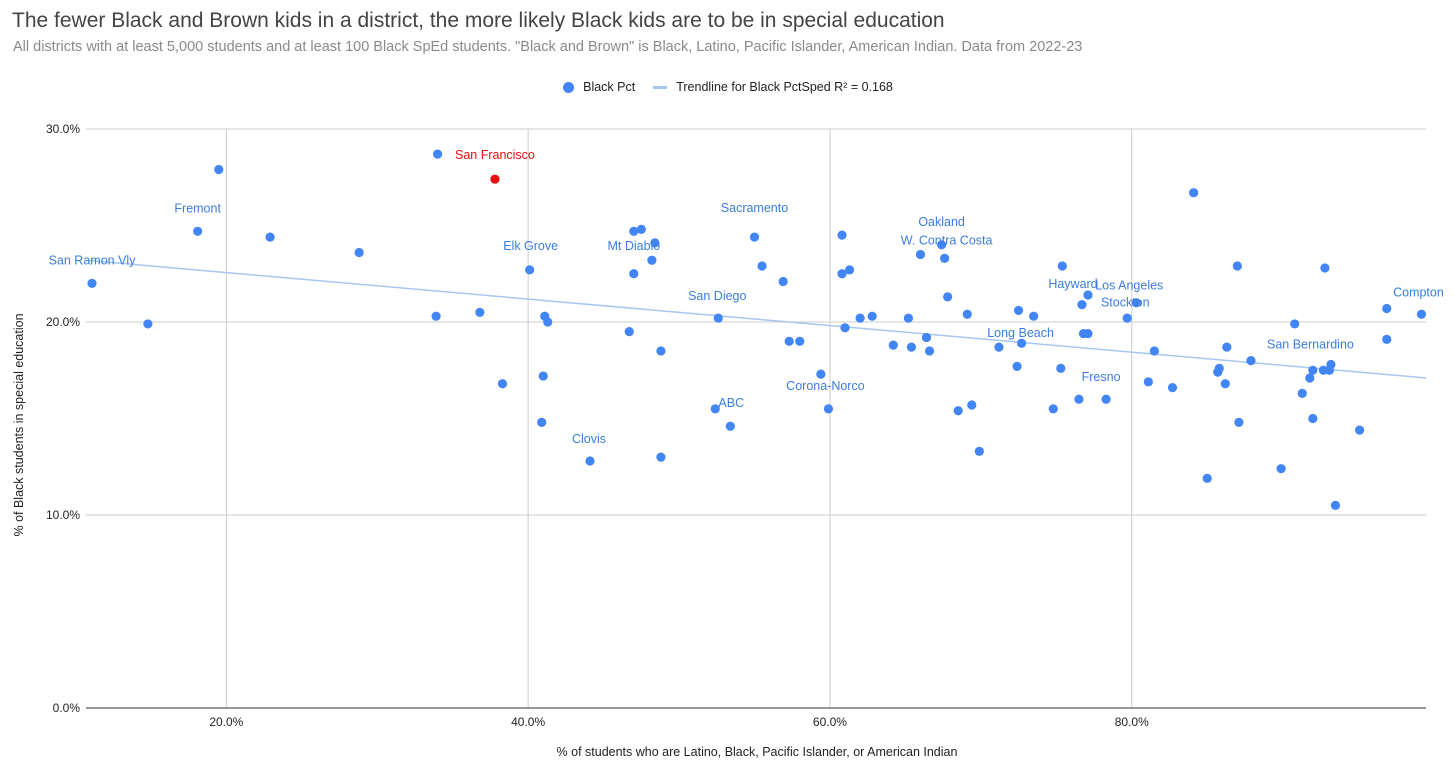 The image size is (1456, 775). I want to click on point-label: Hayward, so click(1072, 284).